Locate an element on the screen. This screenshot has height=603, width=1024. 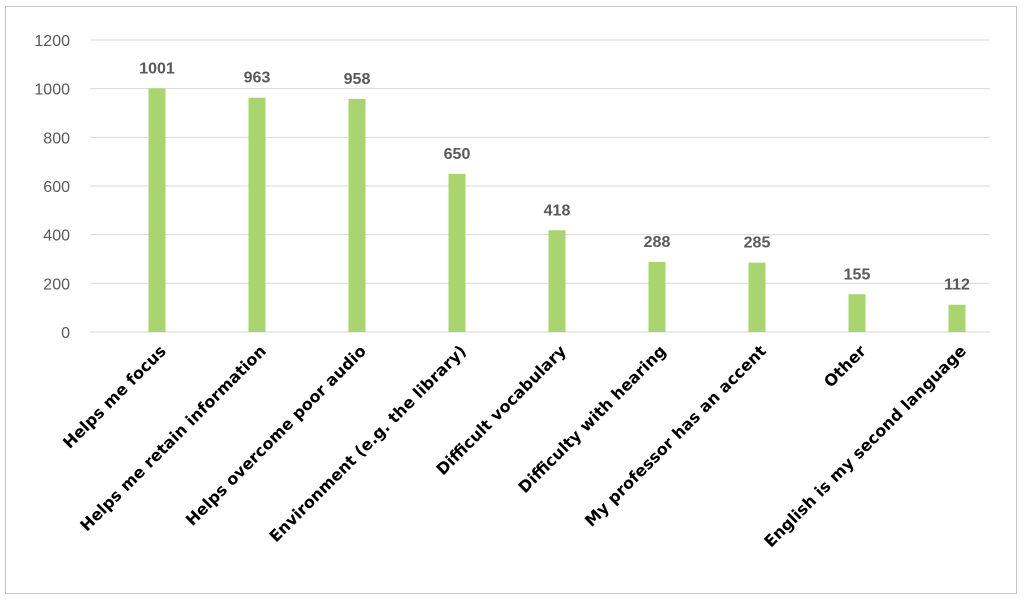
category-label: Other is located at coordinates (845, 366).